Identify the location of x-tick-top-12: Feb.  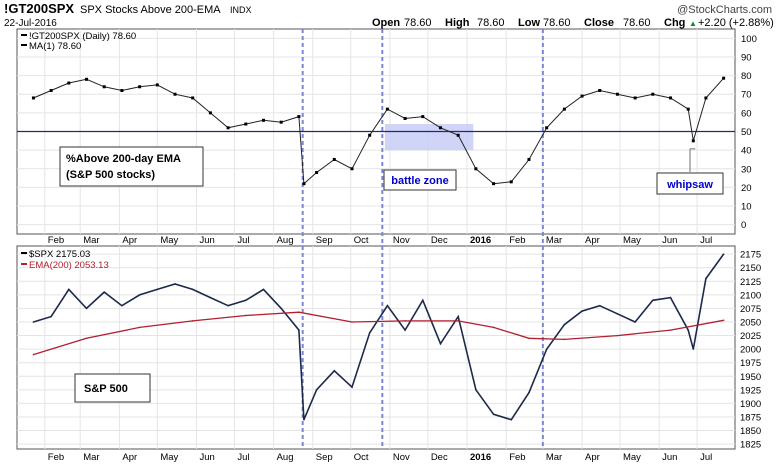
(517, 240).